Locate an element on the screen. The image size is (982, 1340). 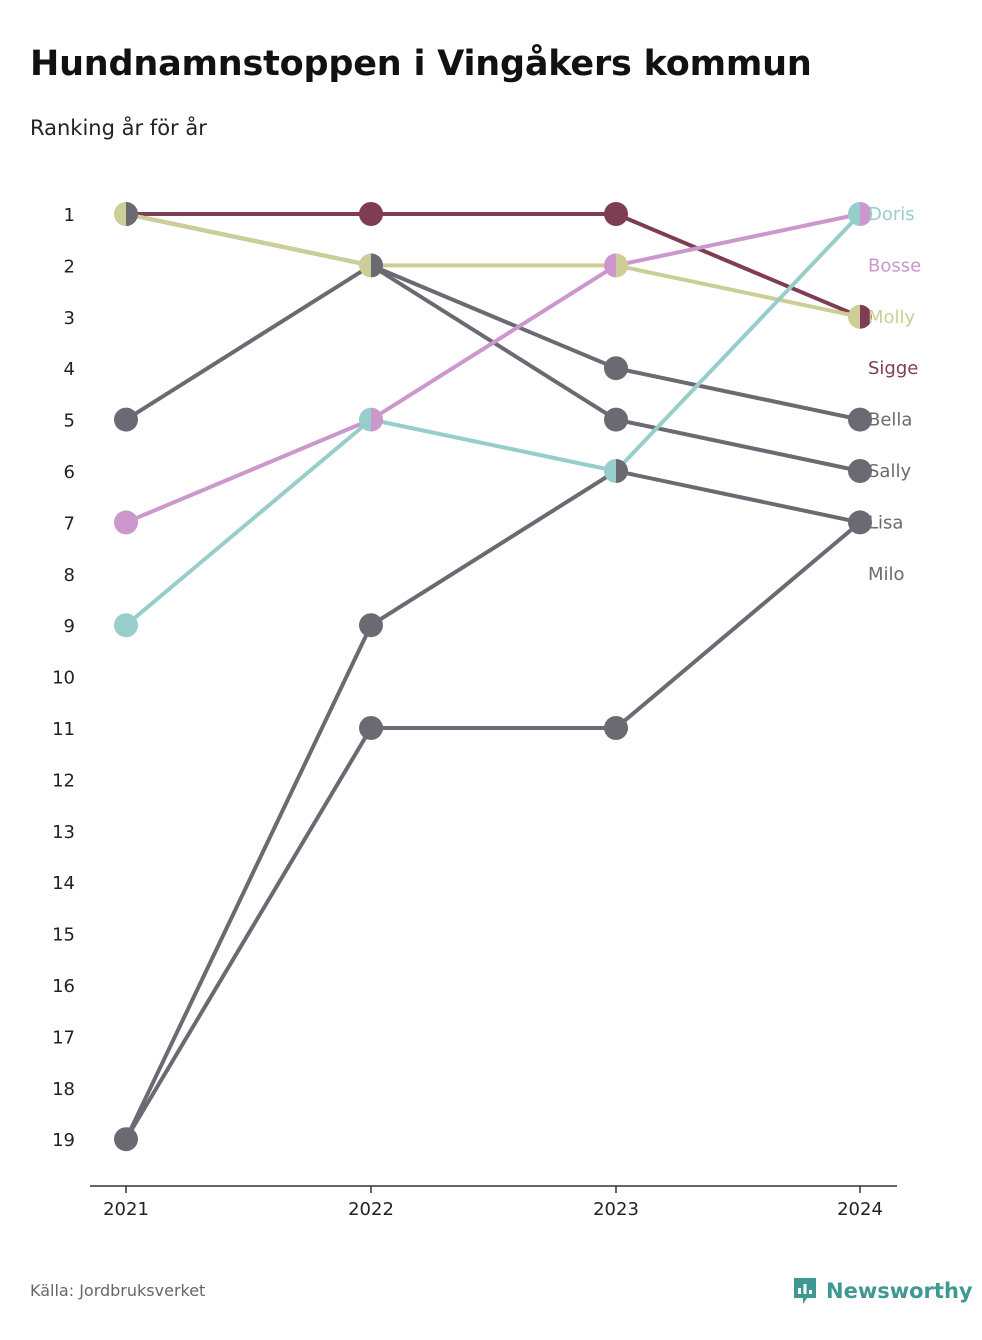
y-tick-label: 5 is located at coordinates (69, 421).